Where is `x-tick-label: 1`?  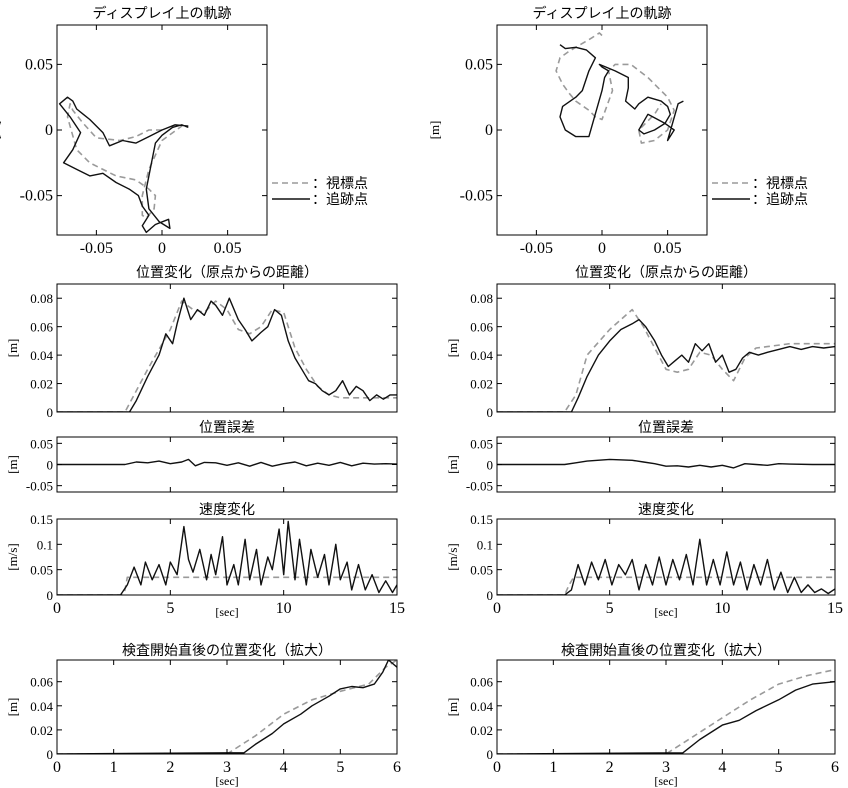 x-tick-label: 1 is located at coordinates (553, 767).